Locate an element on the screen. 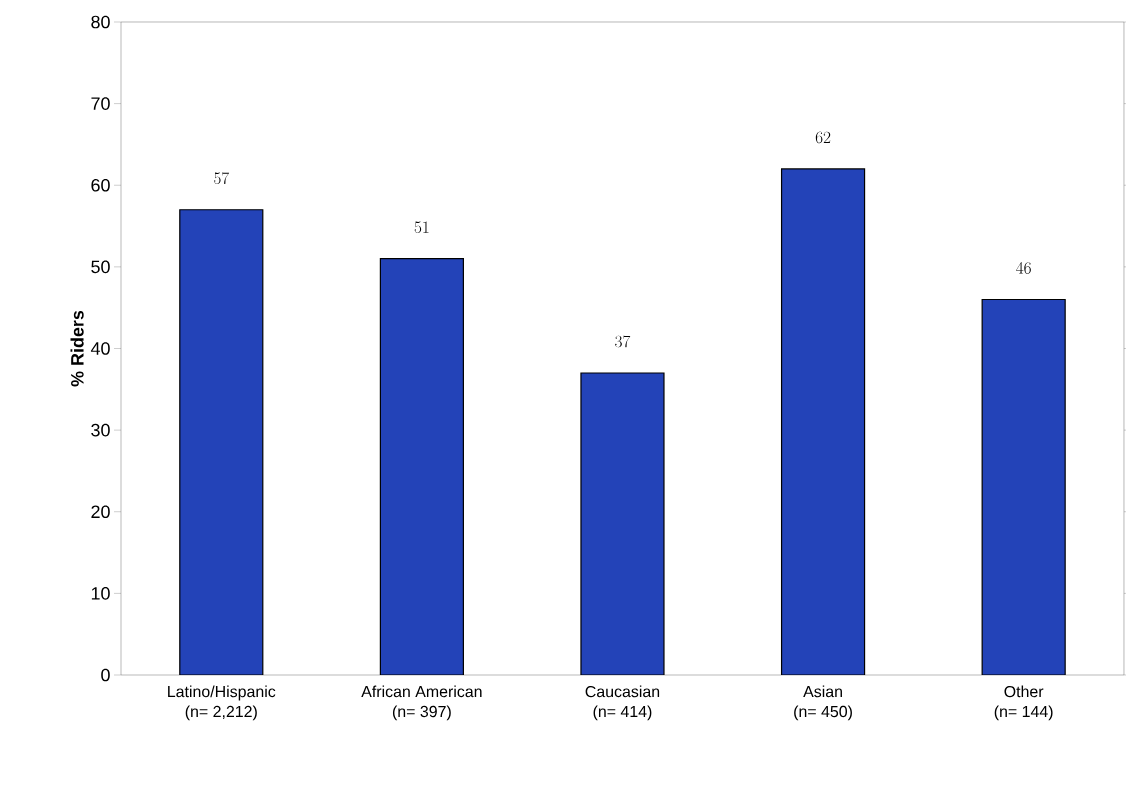  y-tick-label: 10 is located at coordinates (100, 593).